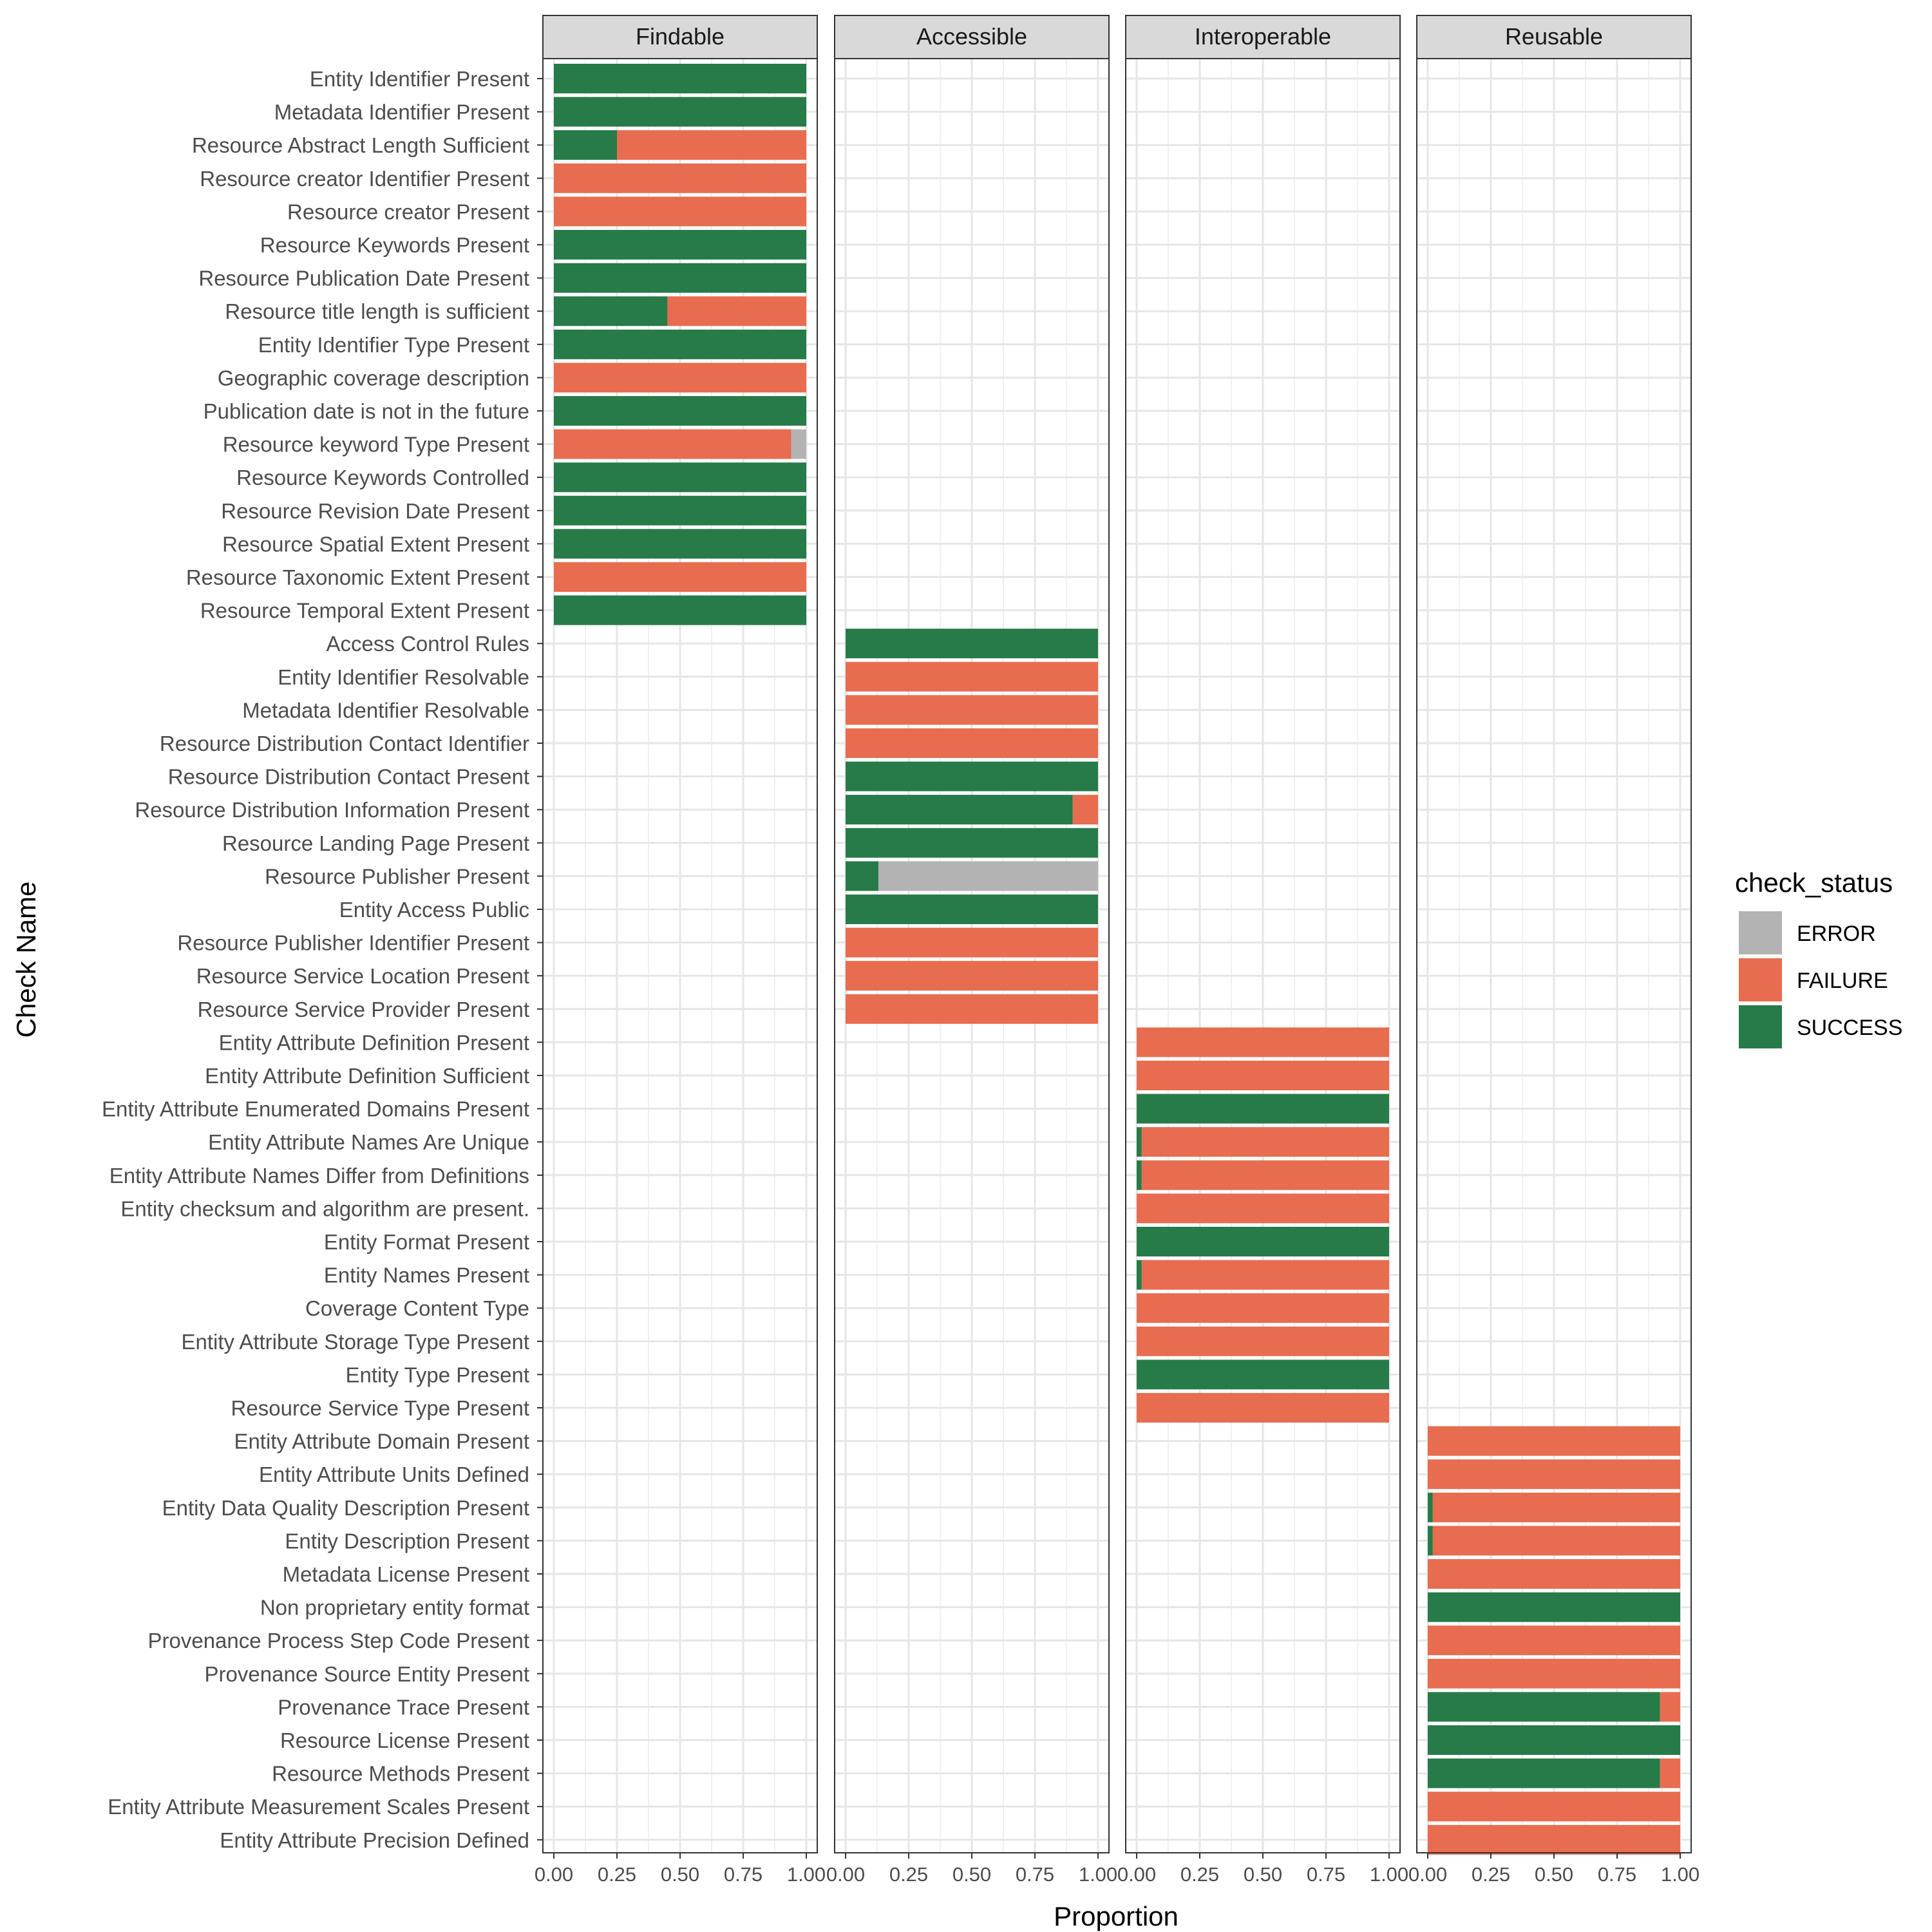  Describe the element at coordinates (375, 843) in the screenshot. I see `y-tick-label: Resource Landing Page Present` at that location.